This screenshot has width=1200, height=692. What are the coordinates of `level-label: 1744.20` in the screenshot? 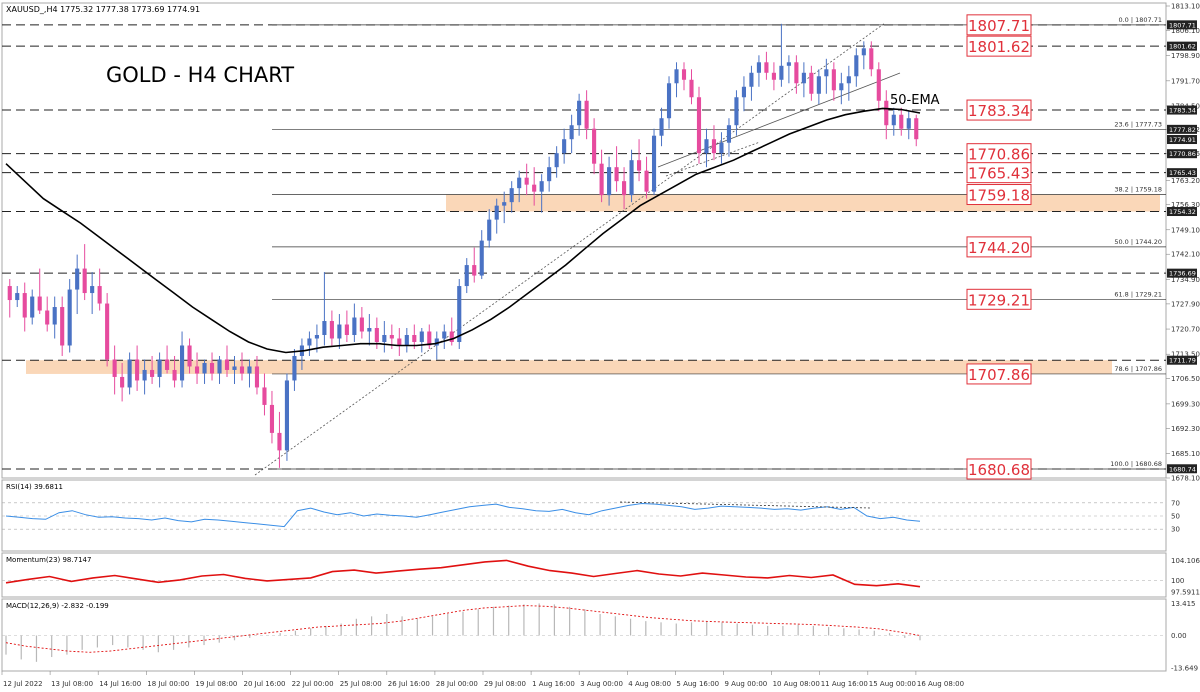 It's located at (999, 248).